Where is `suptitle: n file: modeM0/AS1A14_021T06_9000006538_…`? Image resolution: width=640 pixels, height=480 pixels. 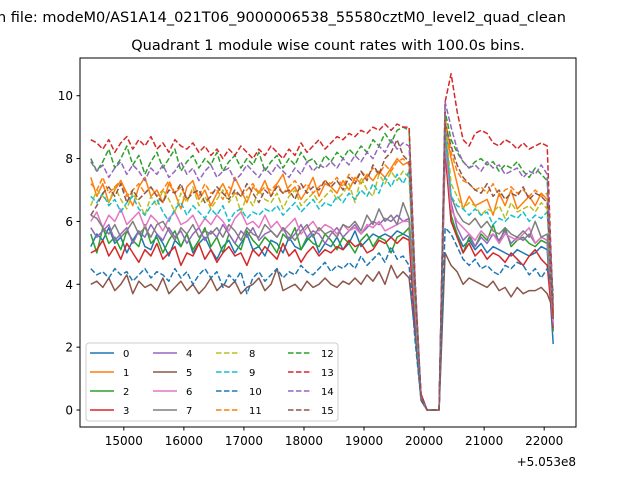 suptitle: n file: modeM0/AS1A14_021T06_9000006538_… is located at coordinates (283, 18).